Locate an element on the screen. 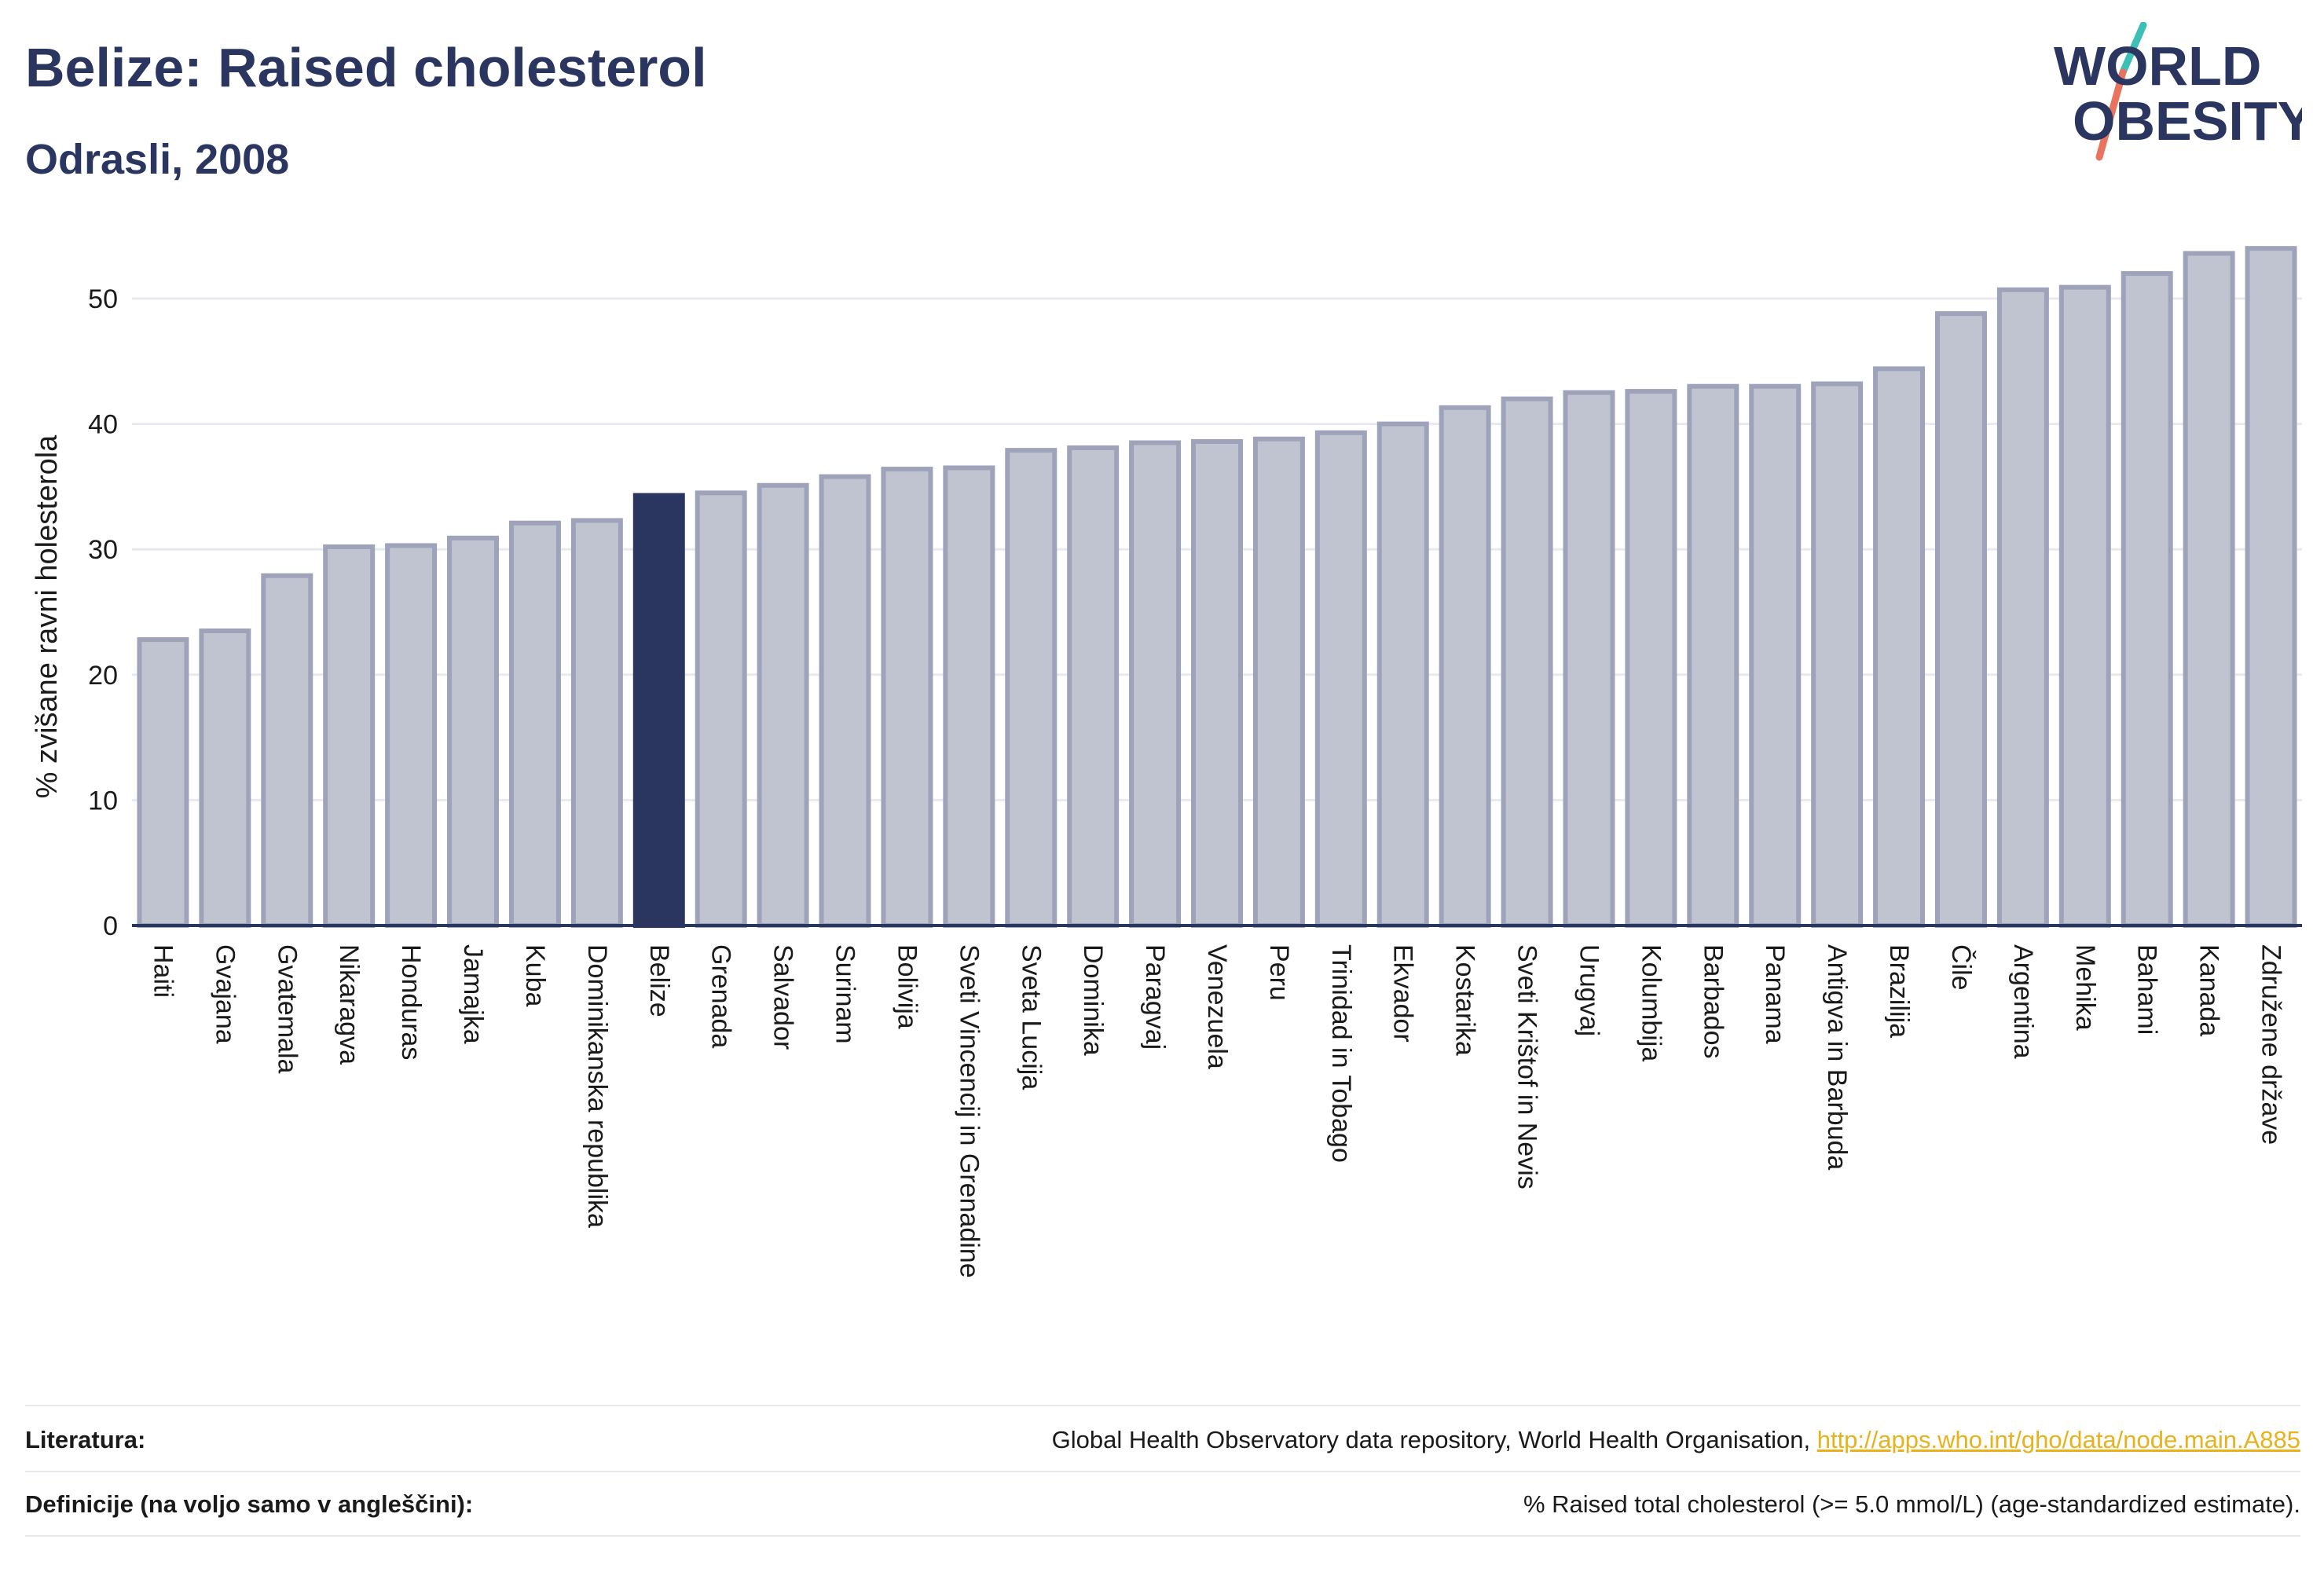  bar-kuba is located at coordinates (534, 724).